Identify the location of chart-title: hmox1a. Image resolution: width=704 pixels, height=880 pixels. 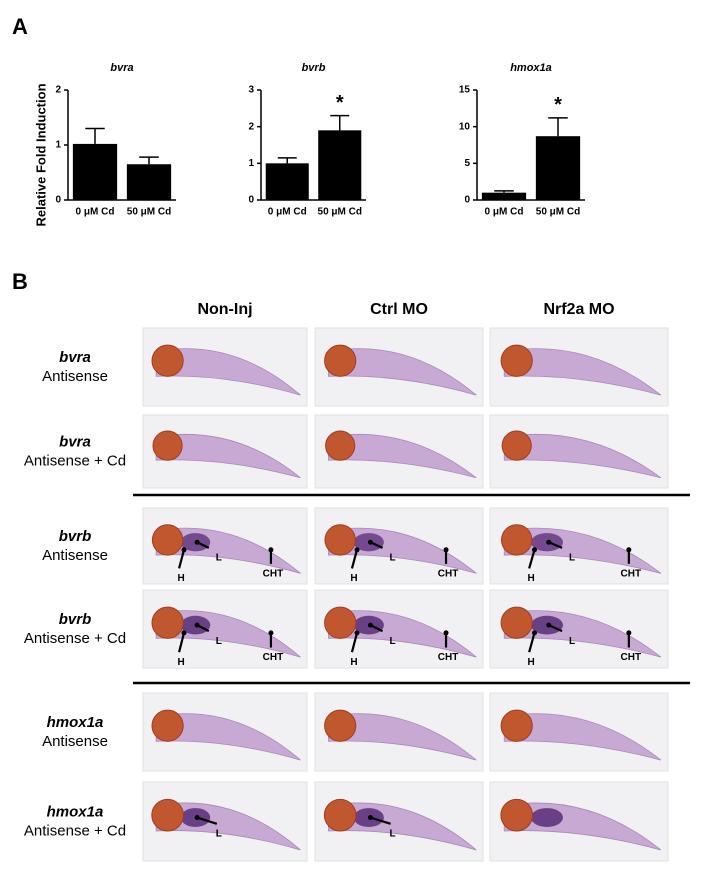
(531, 68).